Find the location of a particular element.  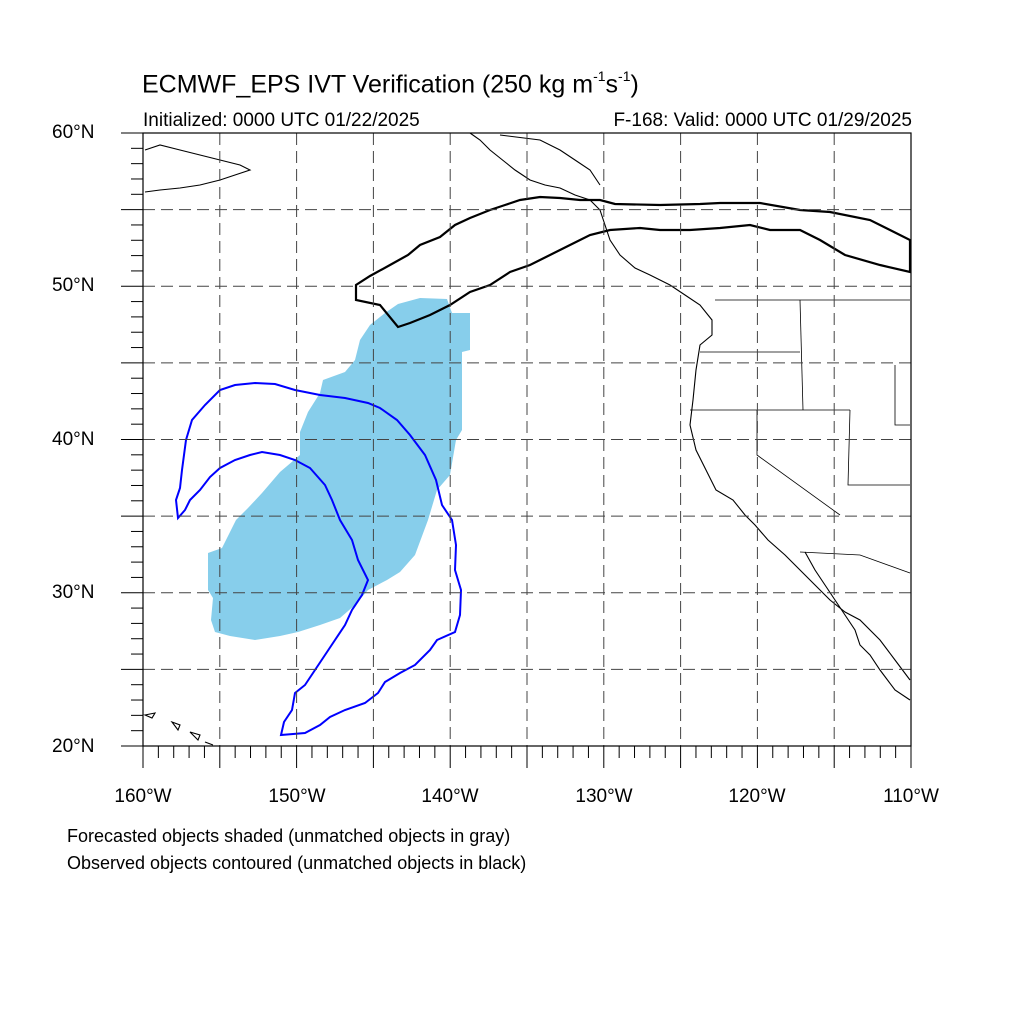

border-mexico is located at coordinates (855, 562).